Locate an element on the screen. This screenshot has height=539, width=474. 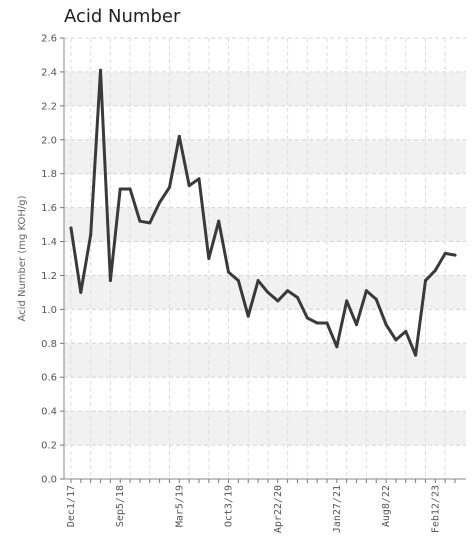
y-tick-label: 1.8 is located at coordinates (49, 174).